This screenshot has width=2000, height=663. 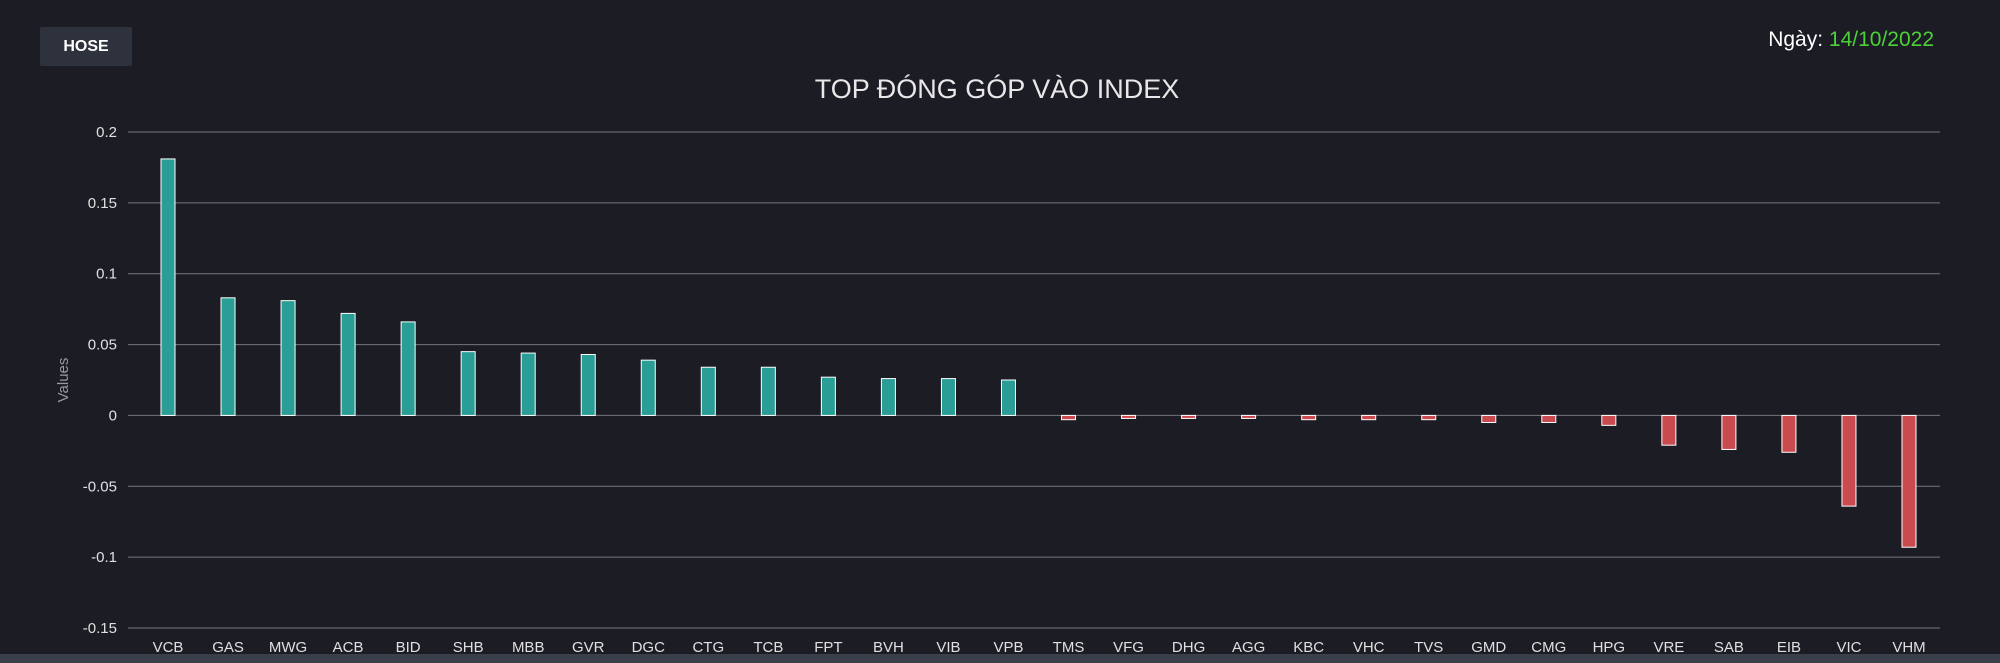 What do you see at coordinates (708, 647) in the screenshot?
I see `x-tick-label: CTG` at bounding box center [708, 647].